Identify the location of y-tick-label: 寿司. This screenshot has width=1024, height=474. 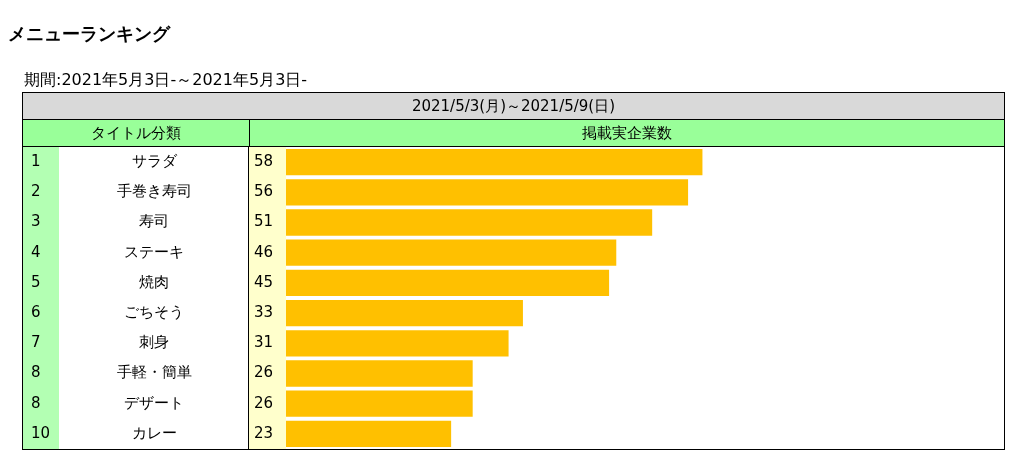
(154, 221).